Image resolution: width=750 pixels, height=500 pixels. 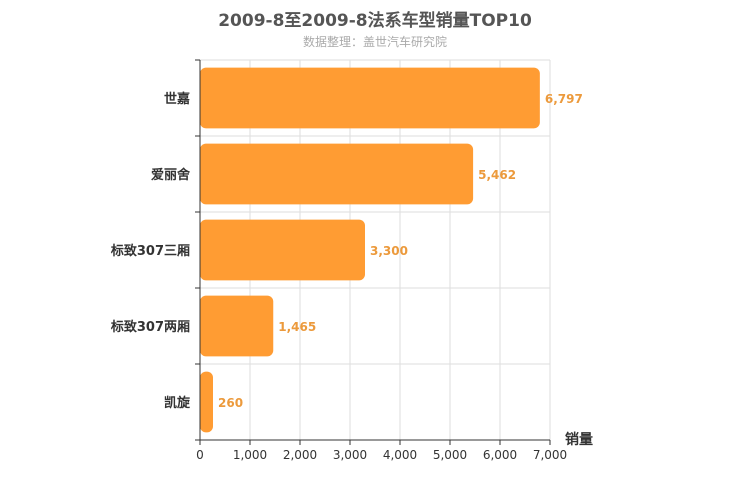 I want to click on x-tick-label: 3,000, so click(x=350, y=455).